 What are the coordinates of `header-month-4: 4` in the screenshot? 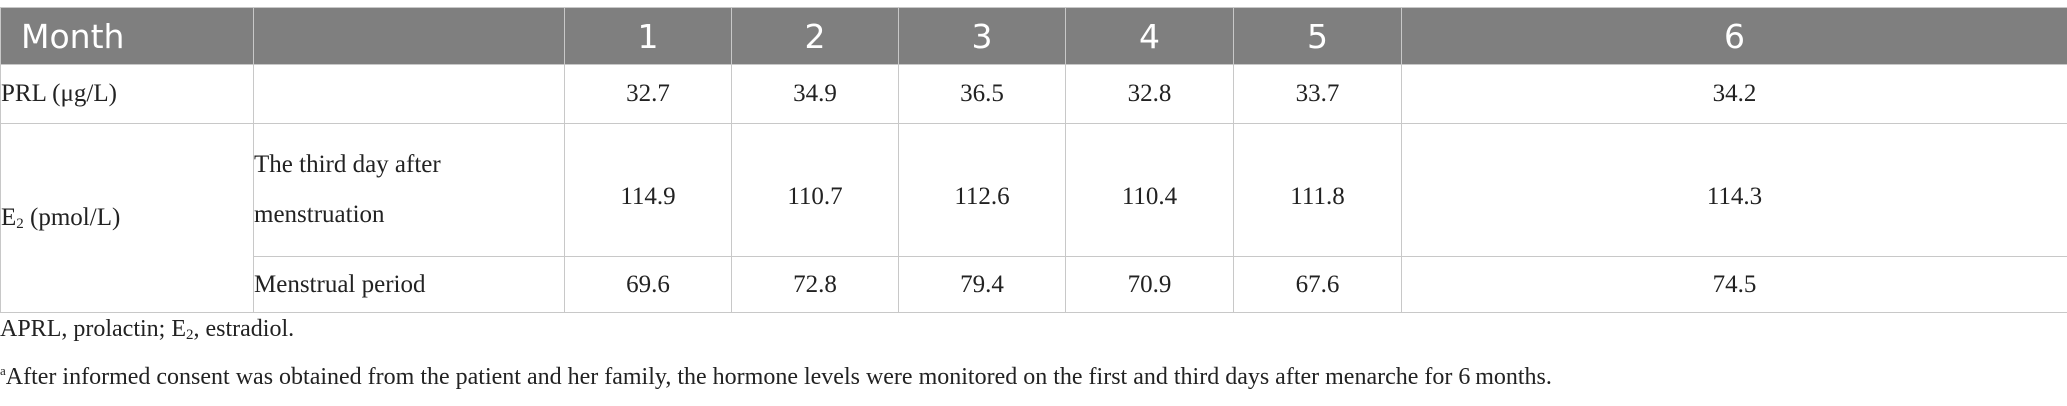 It's located at (1149, 36).